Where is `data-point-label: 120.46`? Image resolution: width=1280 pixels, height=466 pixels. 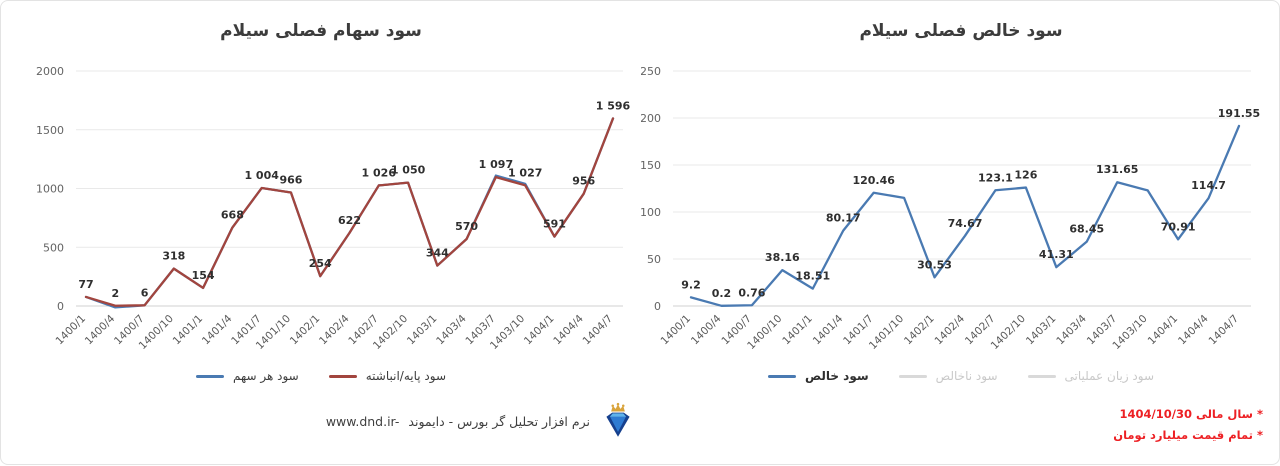
data-point-label: 120.46 is located at coordinates (873, 180).